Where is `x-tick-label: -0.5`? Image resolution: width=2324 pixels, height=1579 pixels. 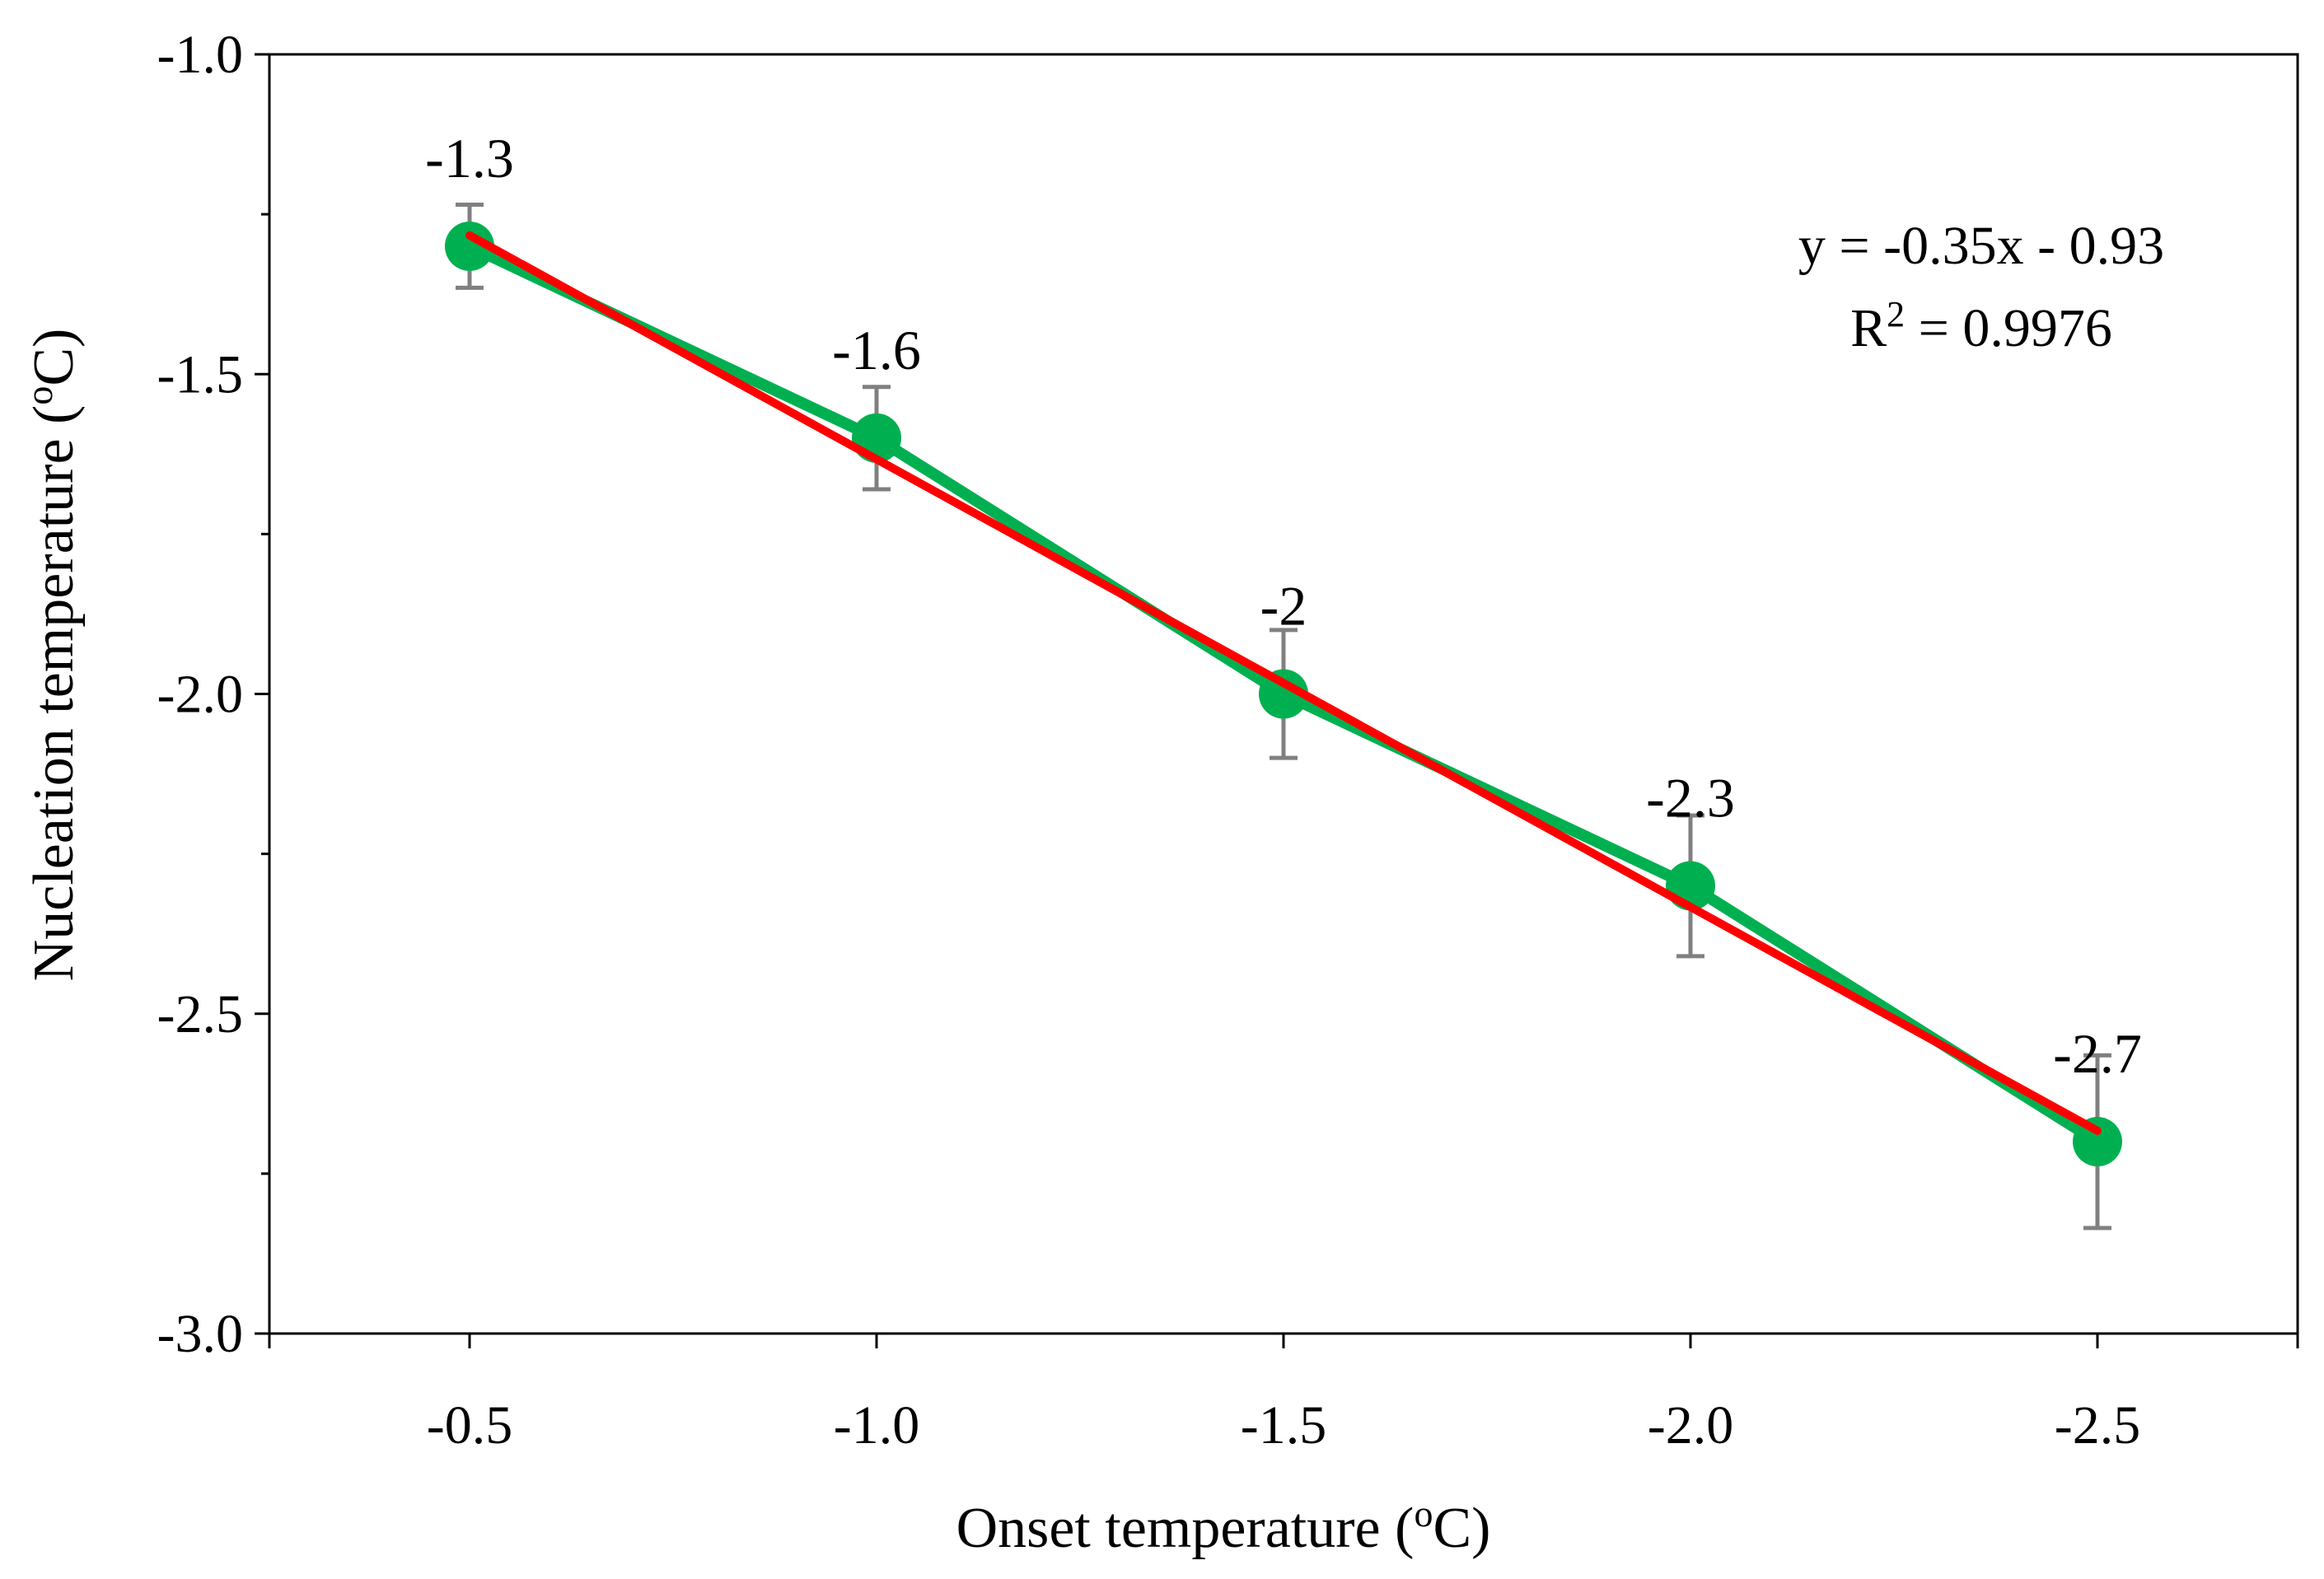
x-tick-label: -0.5 is located at coordinates (469, 1425).